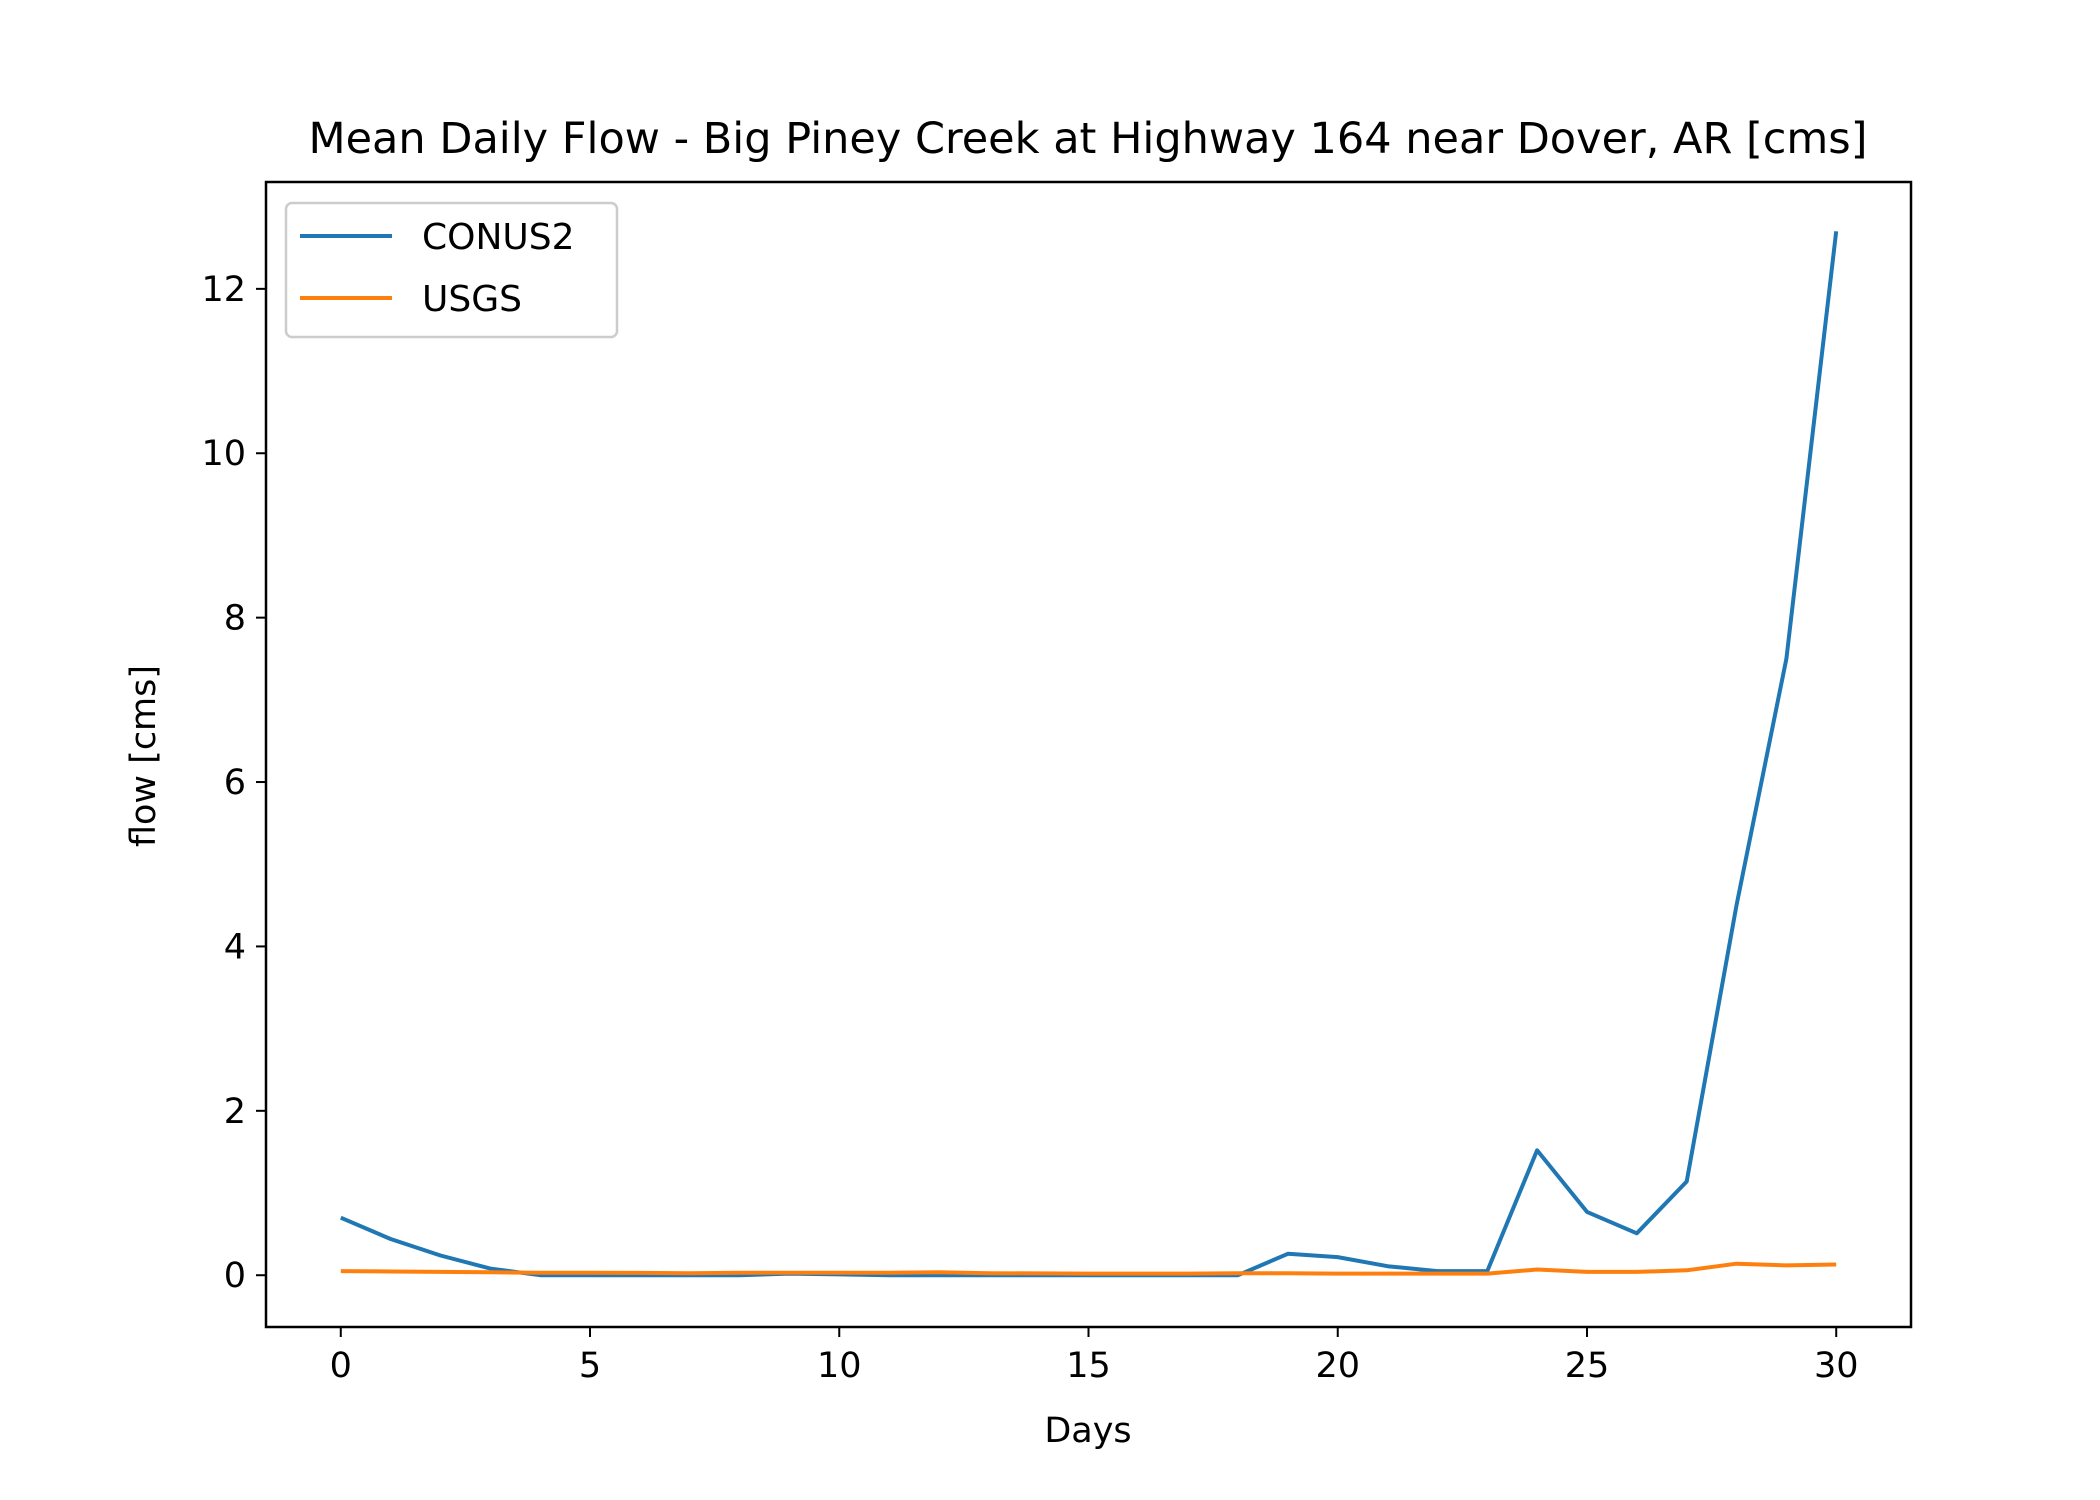 Image resolution: width=2100 pixels, height=1500 pixels. I want to click on y-tick-label: 0, so click(235, 1276).